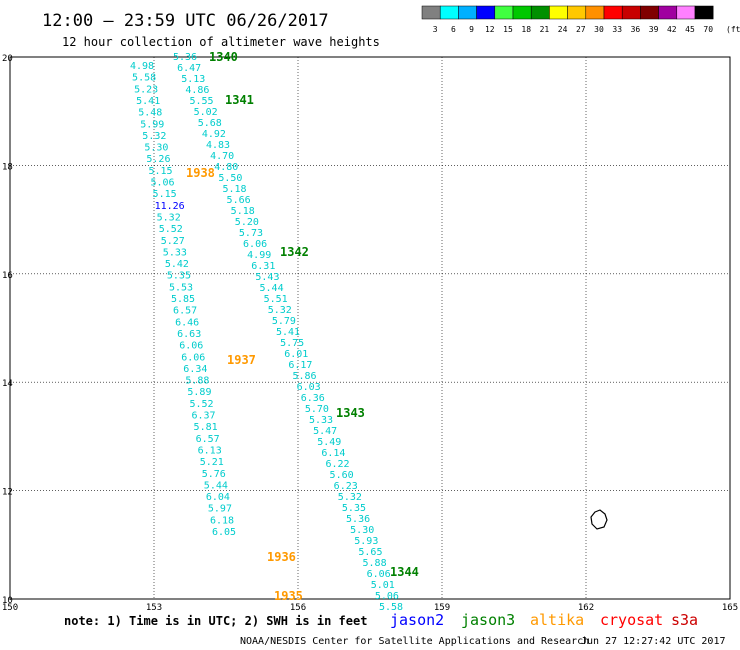 This screenshot has height=650, width=740. Describe the element at coordinates (222, 156) in the screenshot. I see `wave-height-value: 4.70` at that location.